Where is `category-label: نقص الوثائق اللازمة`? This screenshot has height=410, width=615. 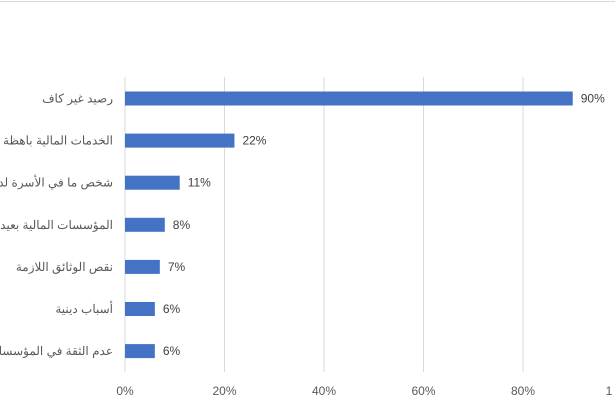 category-label: نقص الوثائق اللازمة is located at coordinates (64, 267).